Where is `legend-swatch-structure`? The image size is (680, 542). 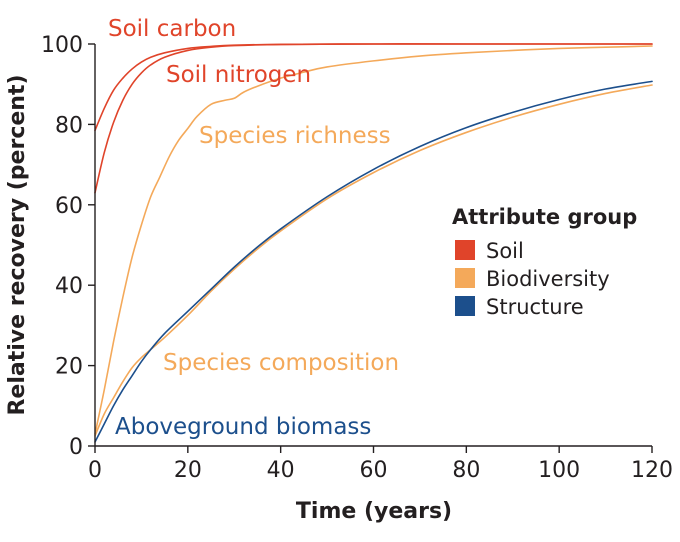 legend-swatch-structure is located at coordinates (465, 306).